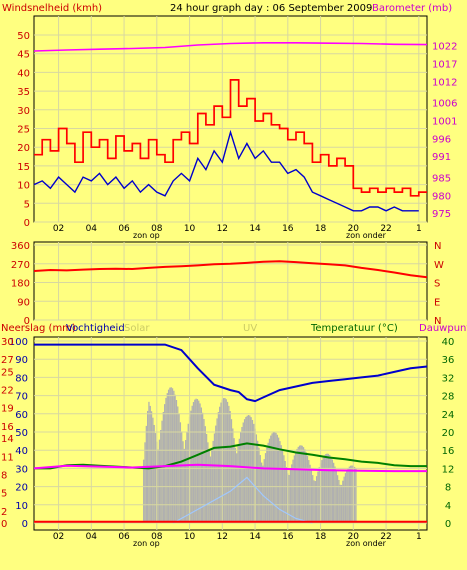 The height and width of the screenshot is (570, 467). Describe the element at coordinates (18, 342) in the screenshot. I see `humidity-y-tick-label: 100` at that location.